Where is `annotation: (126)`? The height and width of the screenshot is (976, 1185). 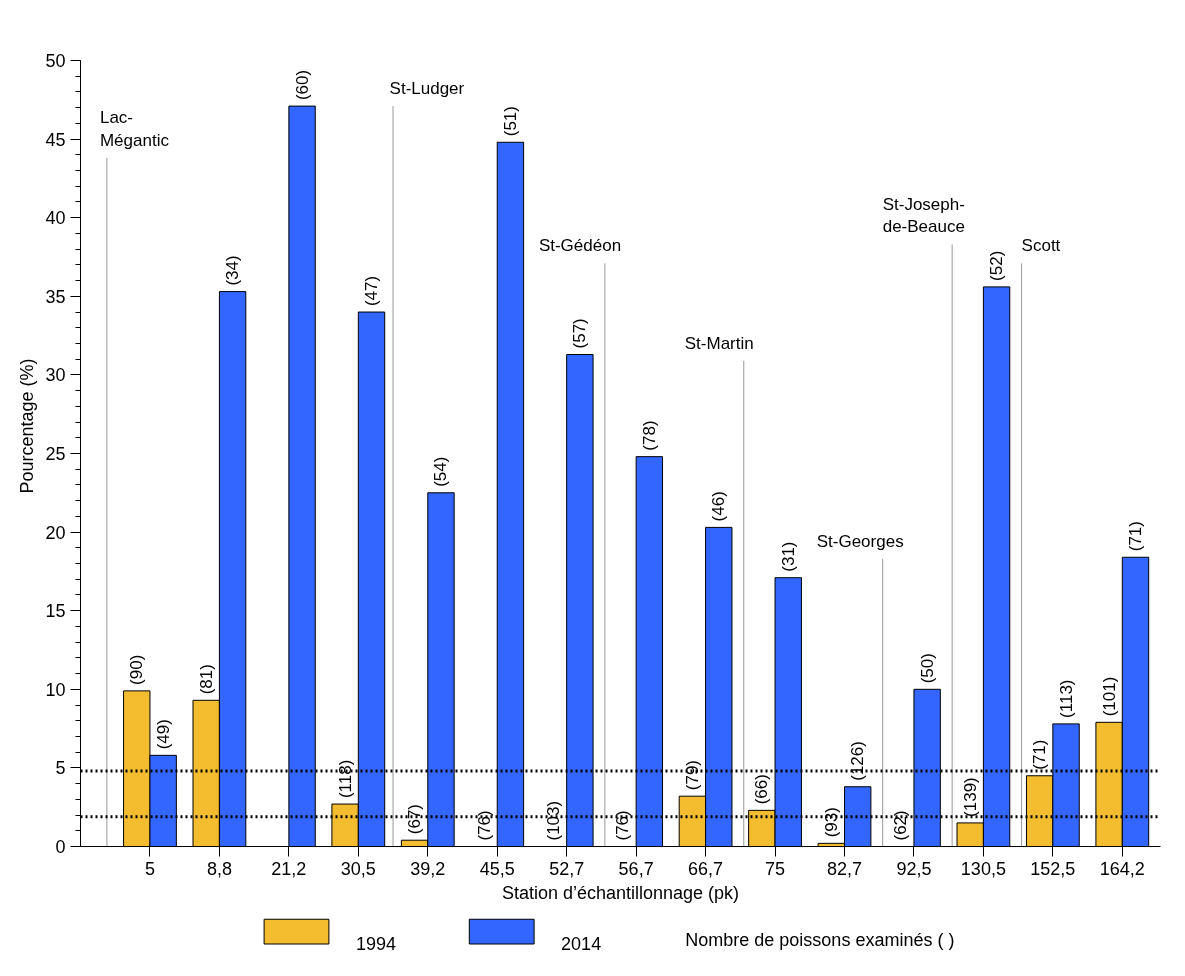
annotation: (126) is located at coordinates (858, 761).